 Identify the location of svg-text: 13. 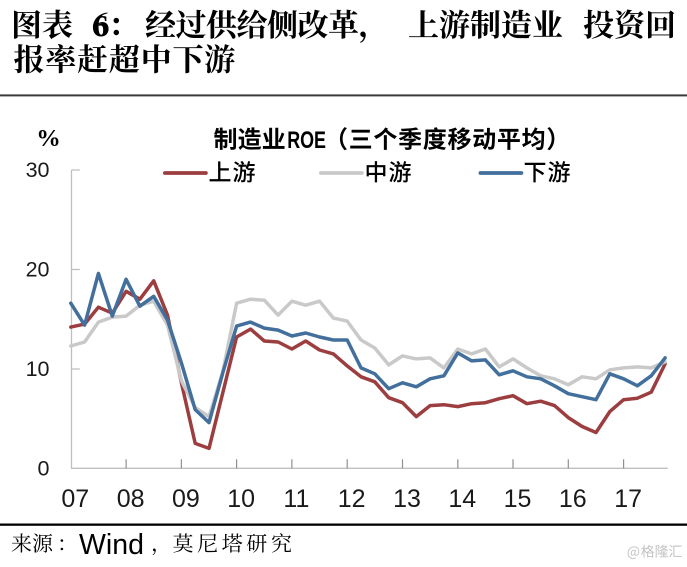
(407, 499).